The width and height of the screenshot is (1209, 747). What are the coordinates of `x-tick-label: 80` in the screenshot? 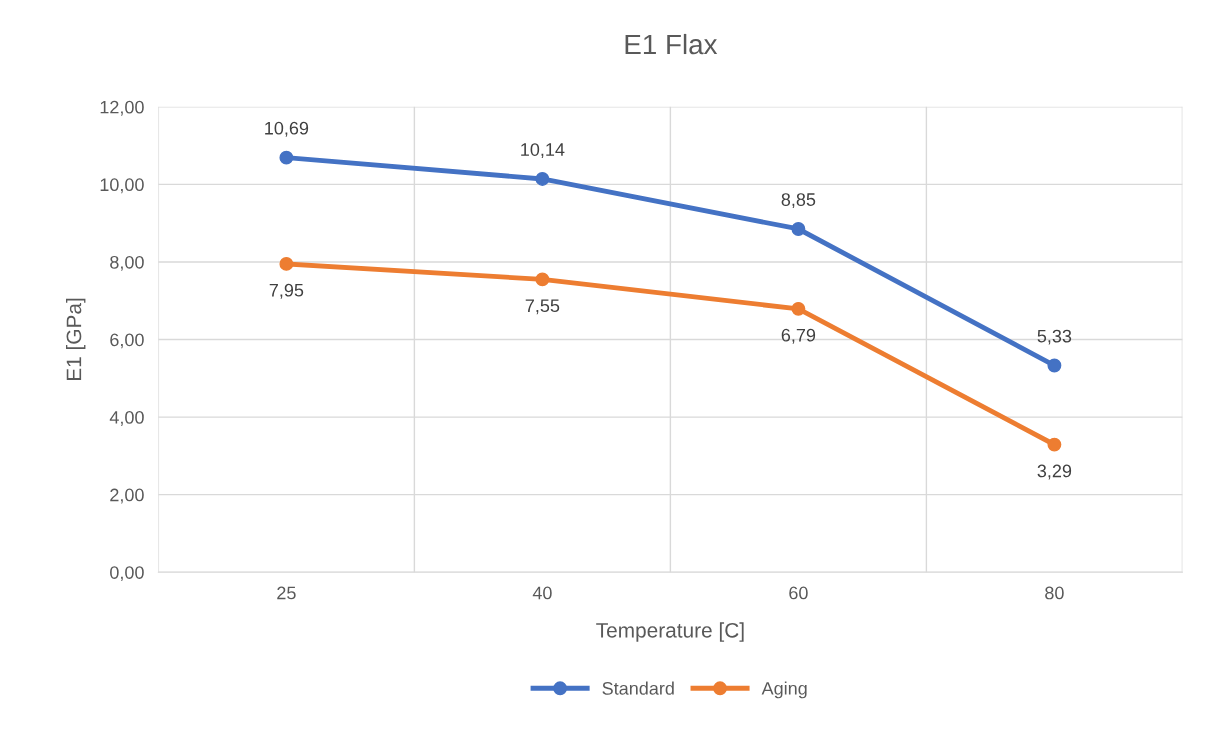 It's located at (1054, 593).